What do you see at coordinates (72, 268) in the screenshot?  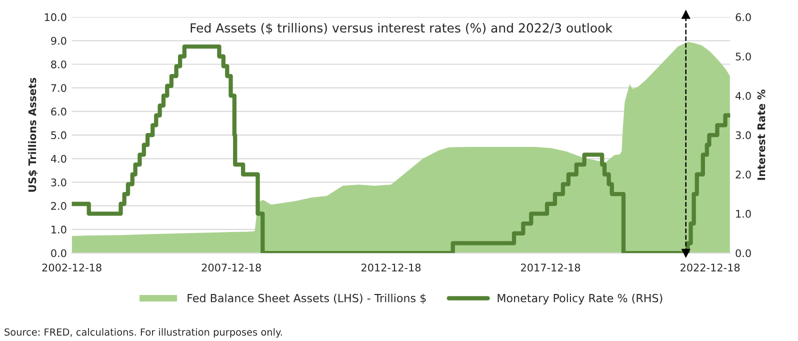 I see `x-tick-label: 2002-12-18` at bounding box center [72, 268].